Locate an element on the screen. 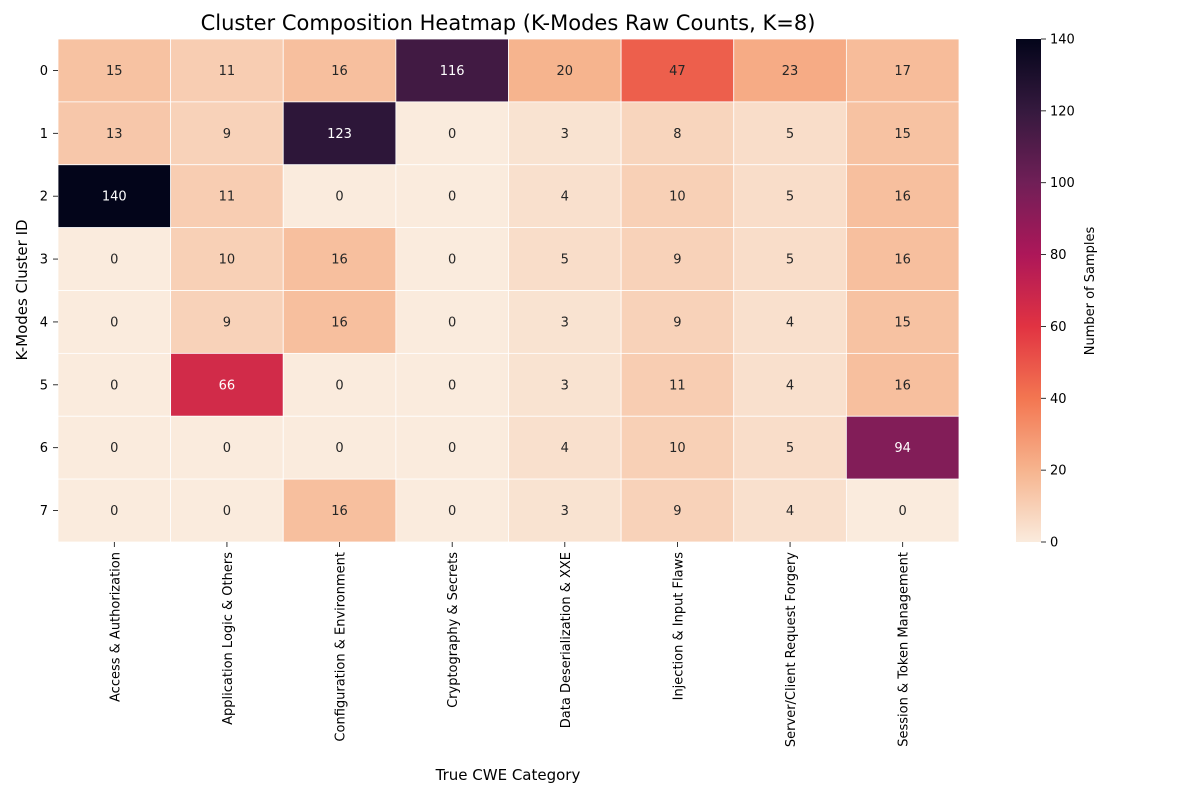  colorbar-tick-label: 100 is located at coordinates (1062, 183).